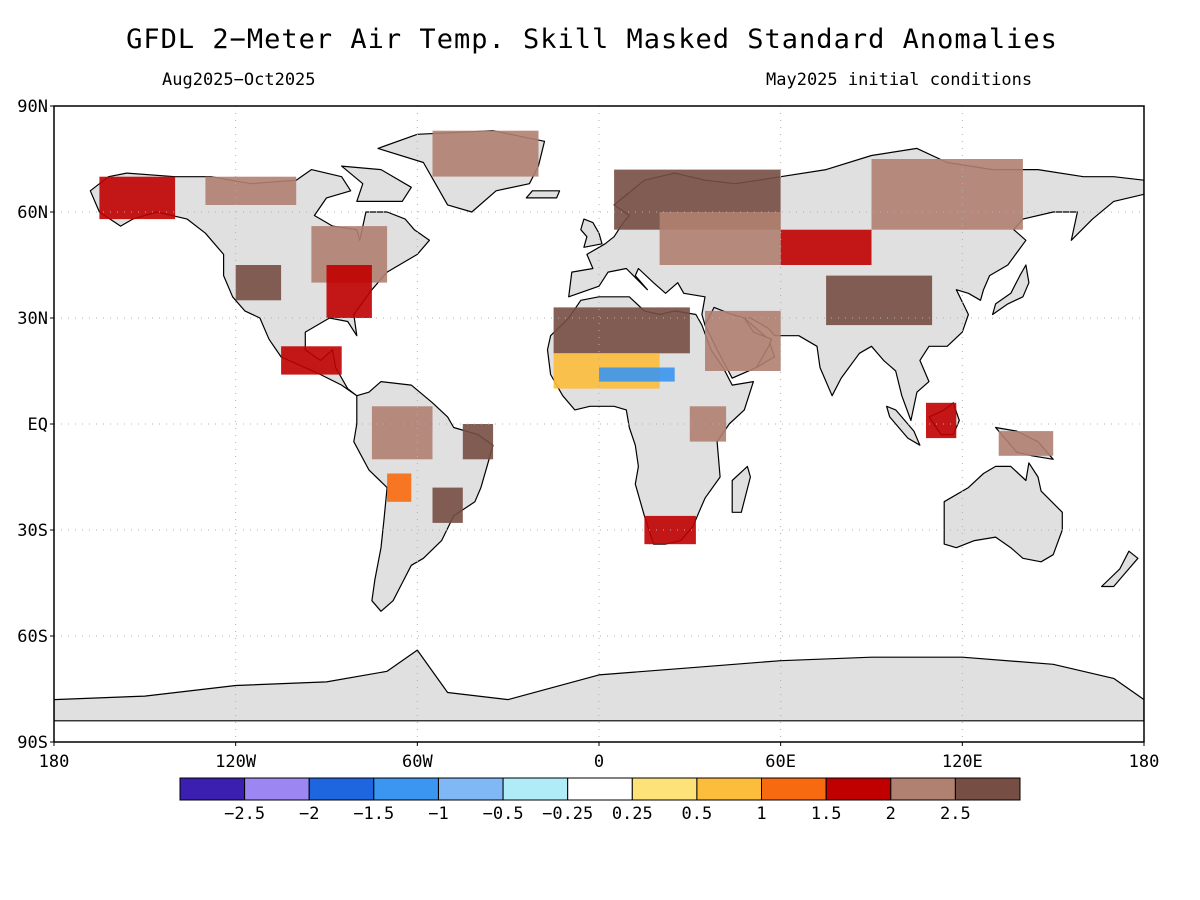  What do you see at coordinates (955, 814) in the screenshot?
I see `colorbar-label: 2.5` at bounding box center [955, 814].